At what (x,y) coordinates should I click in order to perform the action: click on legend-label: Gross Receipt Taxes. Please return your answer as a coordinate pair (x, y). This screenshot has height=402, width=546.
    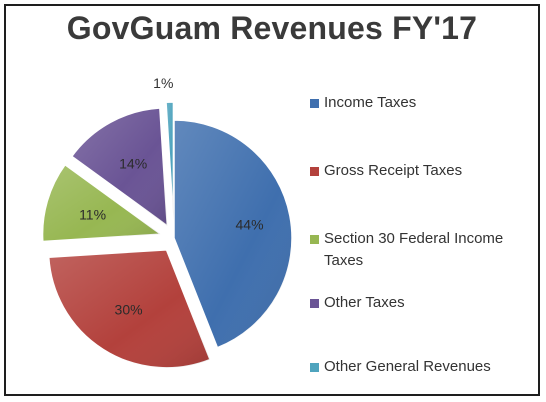
    Looking at the image, I should click on (393, 170).